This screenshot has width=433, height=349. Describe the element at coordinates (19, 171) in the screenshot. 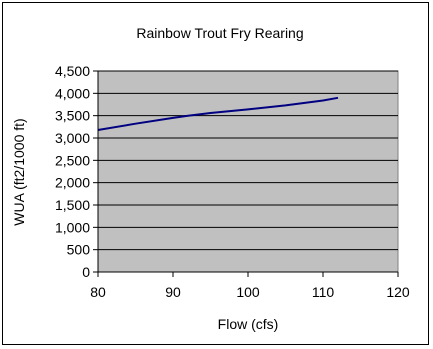

I see `y-axis-label: WUA (ft2/1000 ft)` at that location.